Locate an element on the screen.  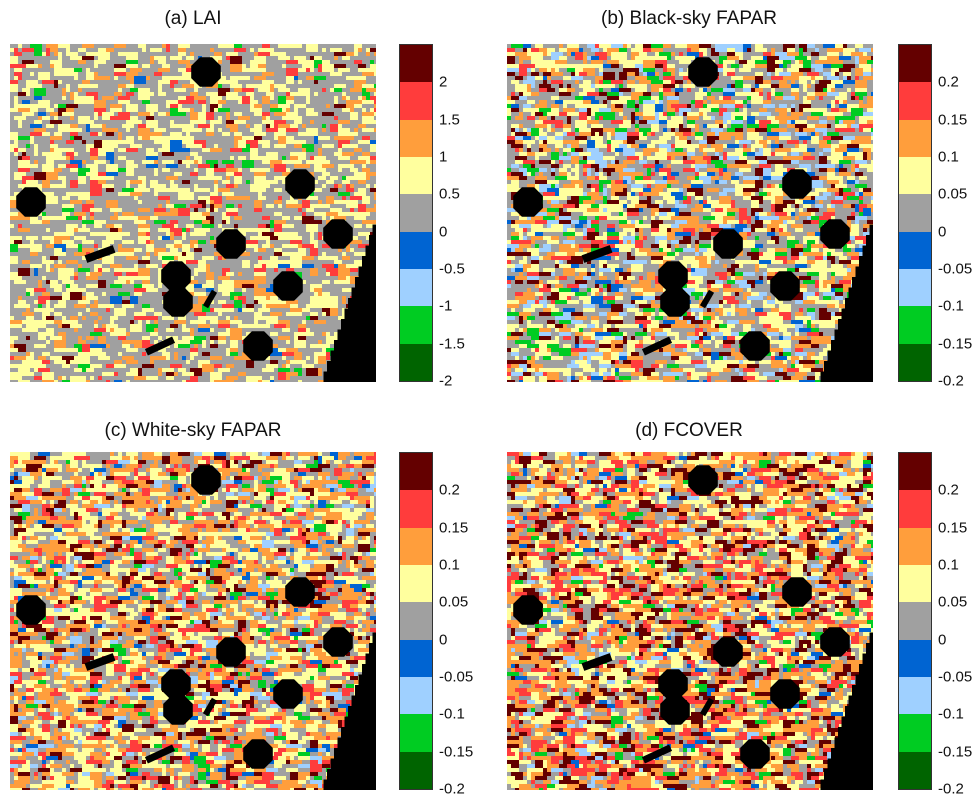
panel-title: (c) White-sky FAPAR is located at coordinates (193, 431).